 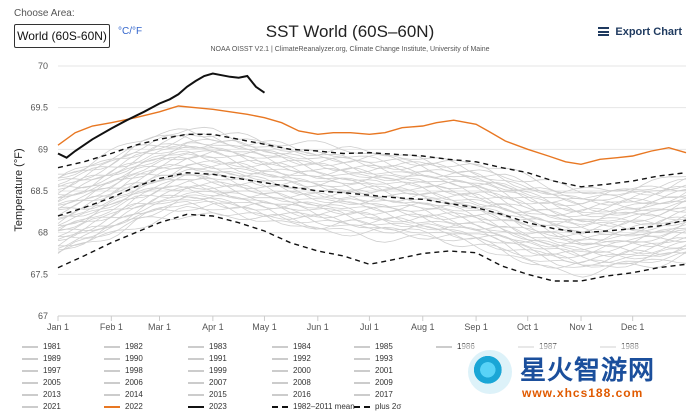 What do you see at coordinates (41, 370) in the screenshot?
I see `legend-item: 1997` at bounding box center [41, 370].